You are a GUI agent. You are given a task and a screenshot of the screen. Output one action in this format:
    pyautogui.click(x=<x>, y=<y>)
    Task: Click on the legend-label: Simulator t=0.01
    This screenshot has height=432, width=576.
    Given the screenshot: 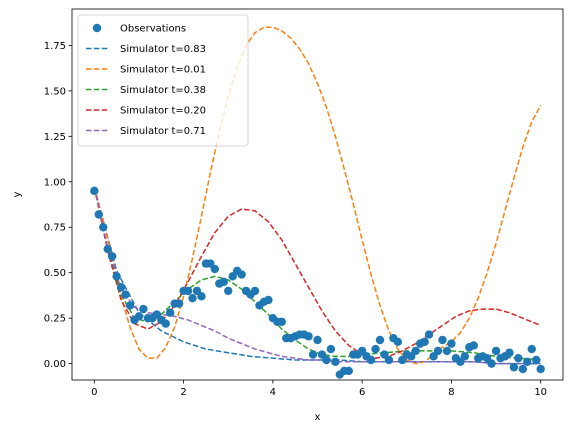 What is the action you would take?
    pyautogui.click(x=163, y=70)
    